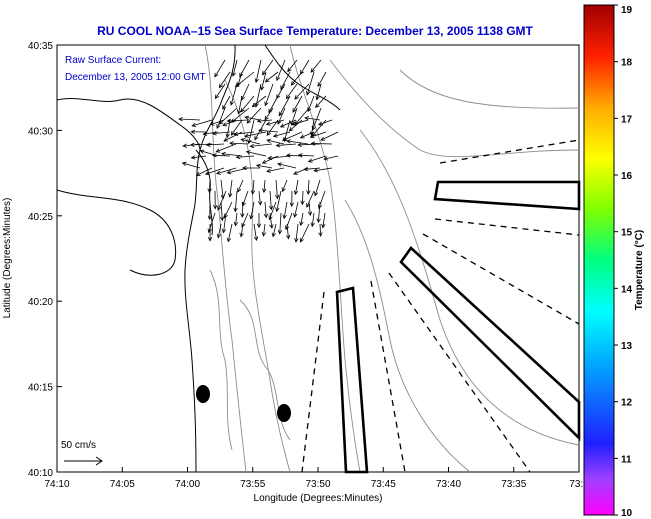  I want to click on y-tick-label: 40:10, so click(40, 473).